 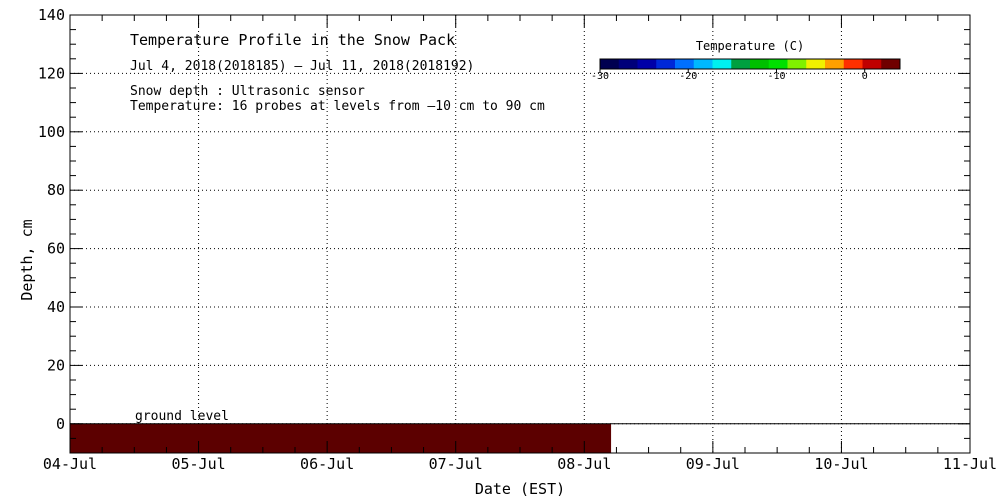 What do you see at coordinates (520, 489) in the screenshot?
I see `x-axis-label: Date (EST)` at bounding box center [520, 489].